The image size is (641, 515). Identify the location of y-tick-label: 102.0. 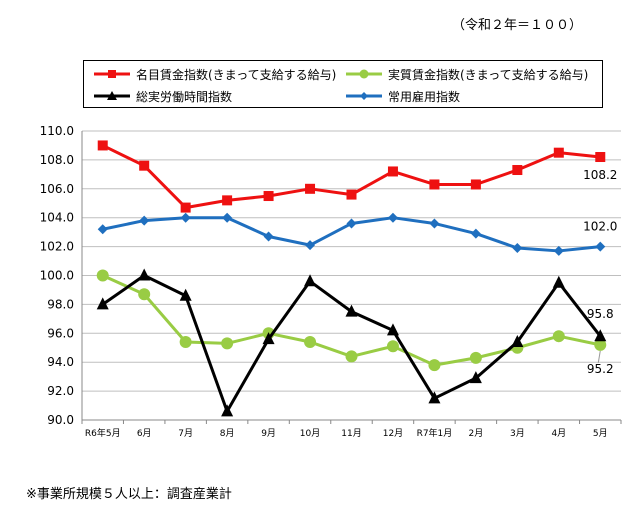
(57, 247).